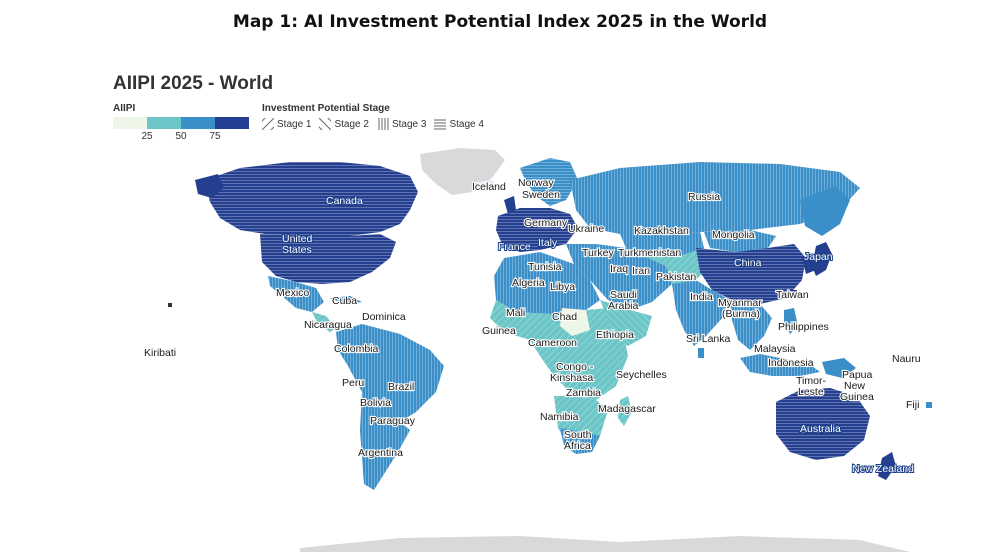 This screenshot has height=552, width=1000. Describe the element at coordinates (887, 466) in the screenshot. I see `new-zealand-shape` at that location.